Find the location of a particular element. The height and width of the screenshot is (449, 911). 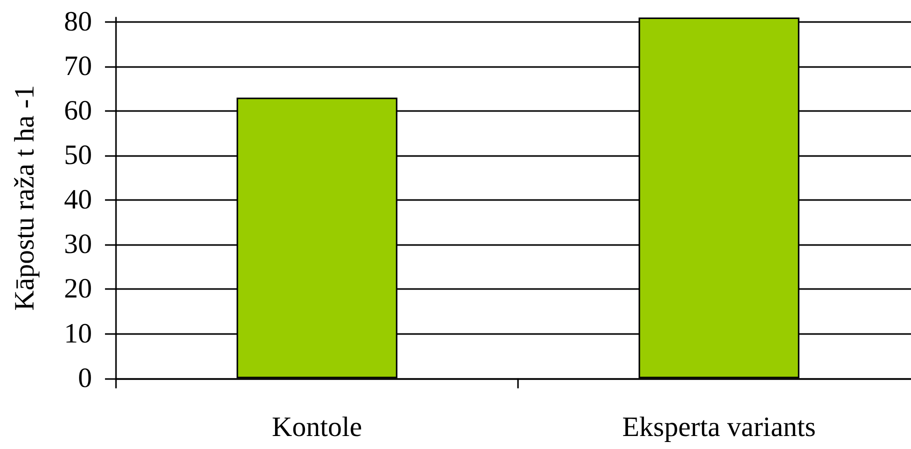

y-tick-label: 50 is located at coordinates (78, 156).